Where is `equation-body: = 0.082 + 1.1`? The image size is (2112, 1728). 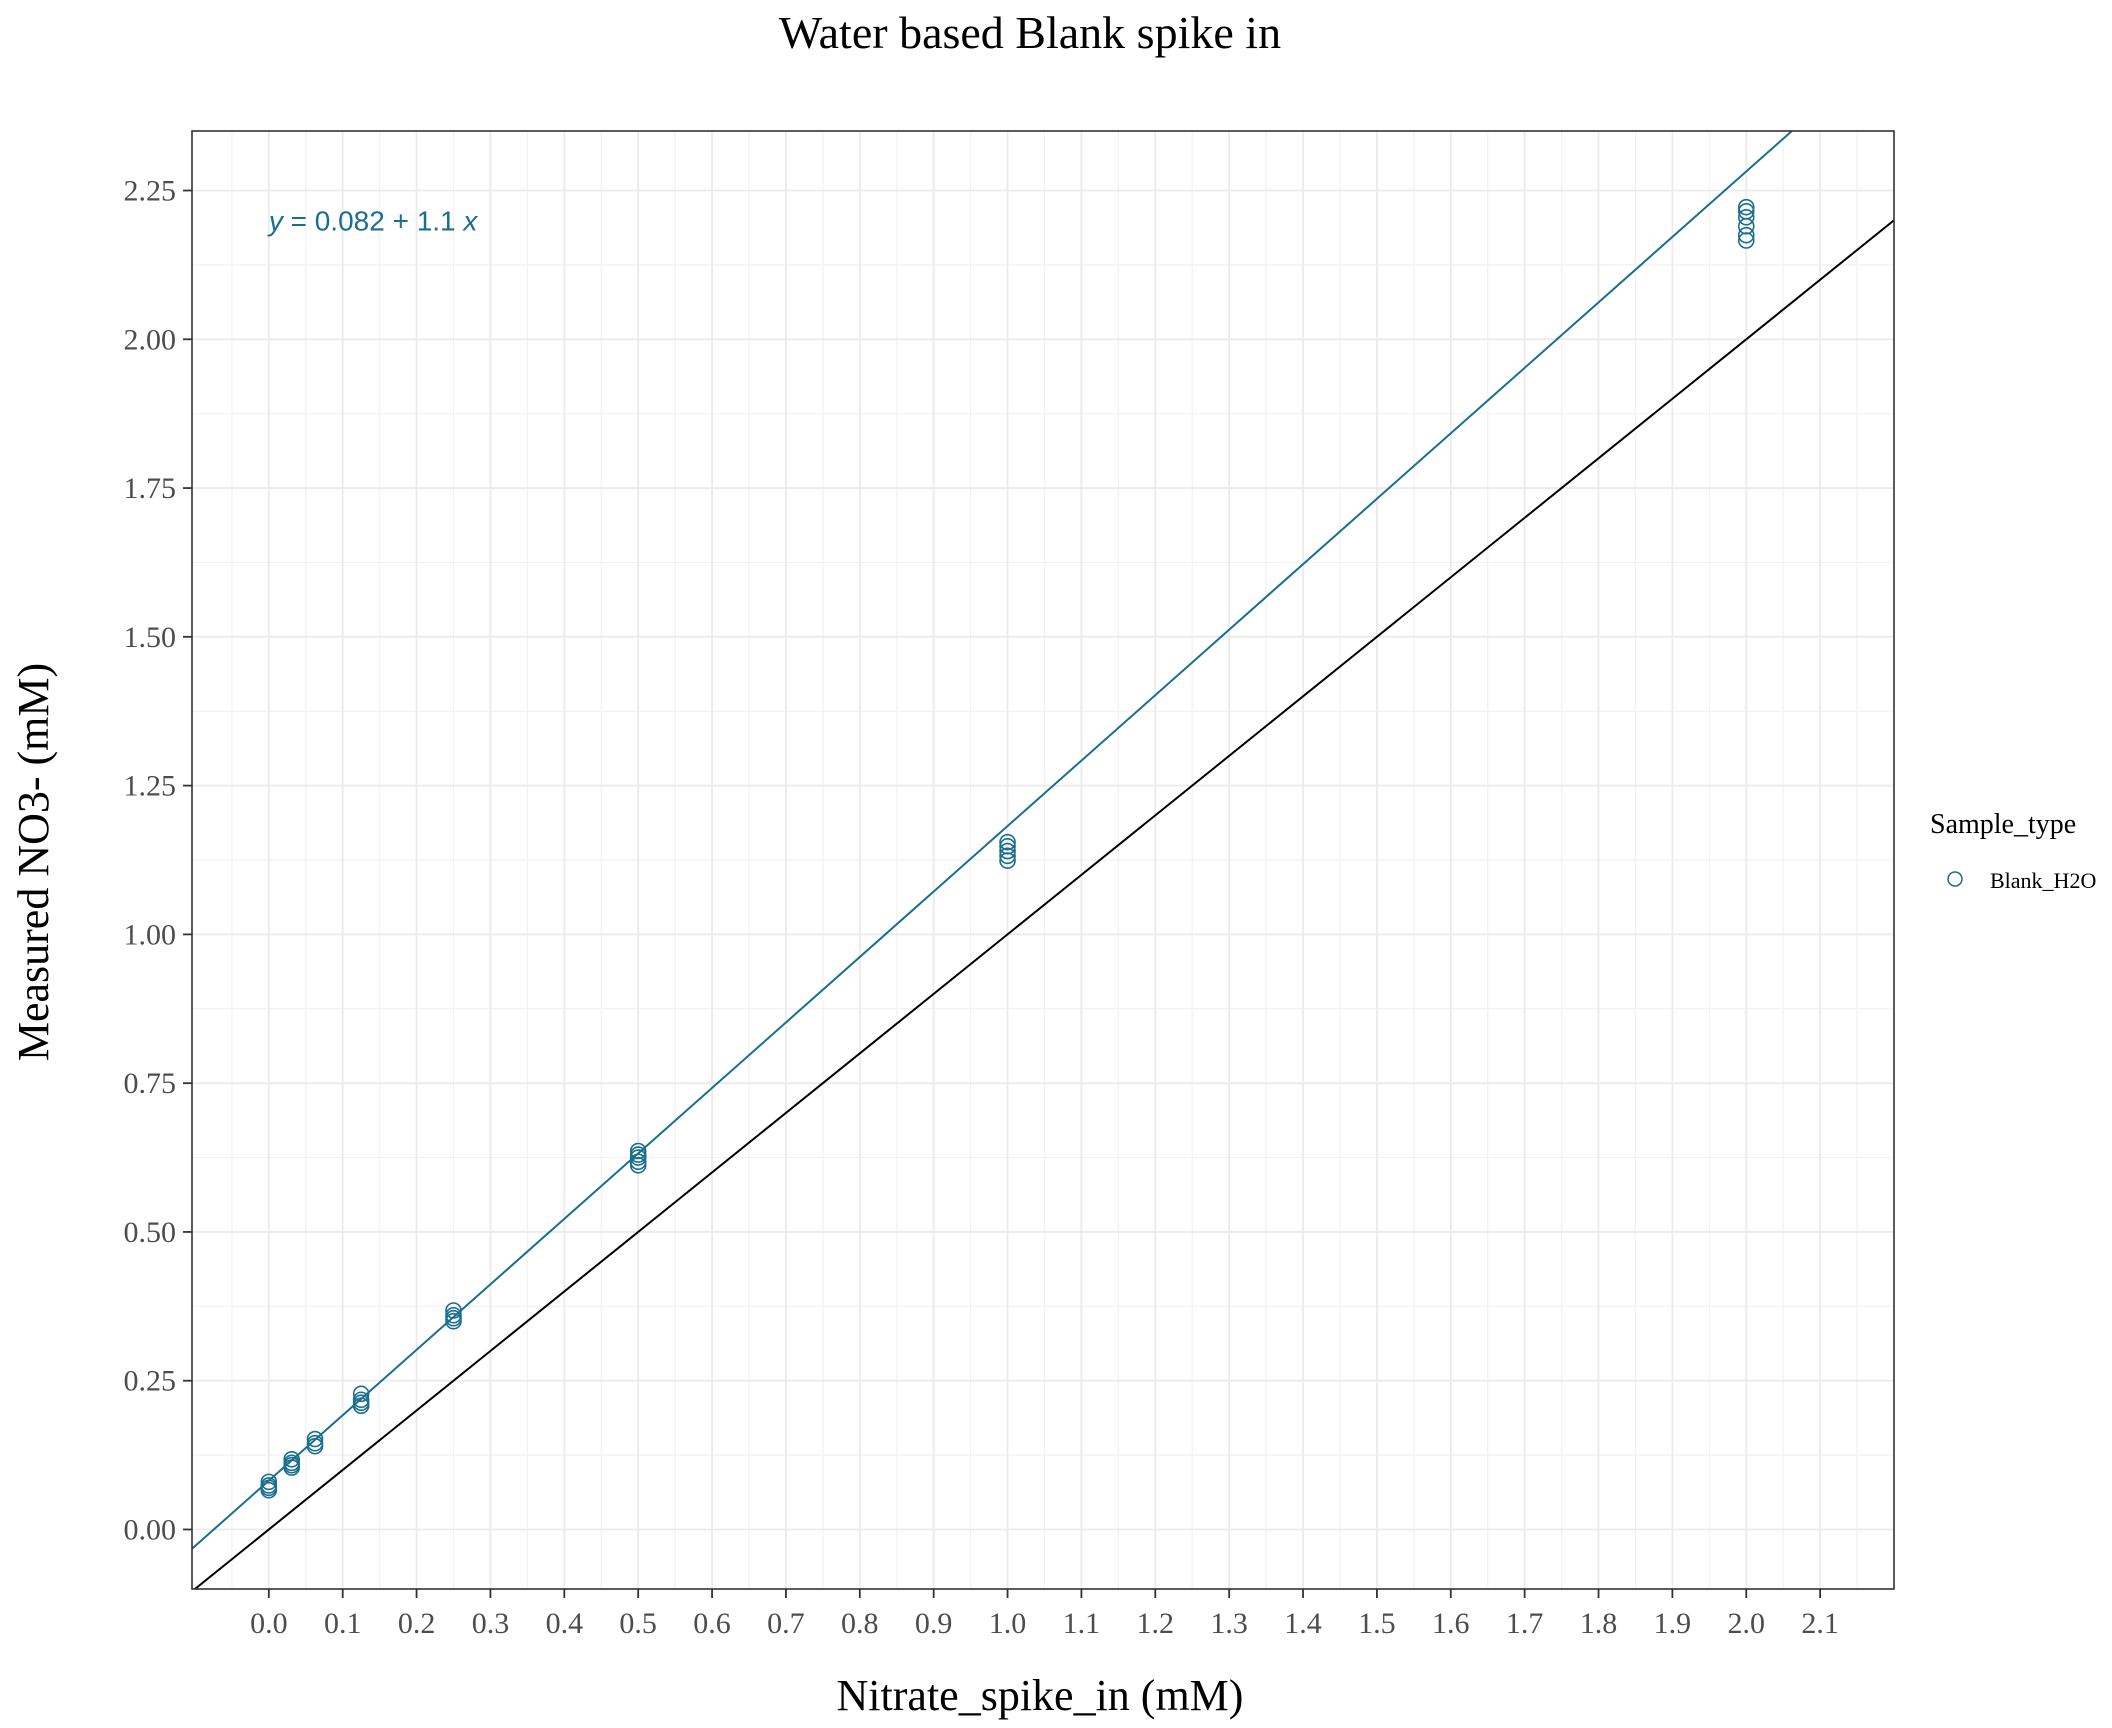
equation-body: = 0.082 + 1.1 is located at coordinates (373, 220).